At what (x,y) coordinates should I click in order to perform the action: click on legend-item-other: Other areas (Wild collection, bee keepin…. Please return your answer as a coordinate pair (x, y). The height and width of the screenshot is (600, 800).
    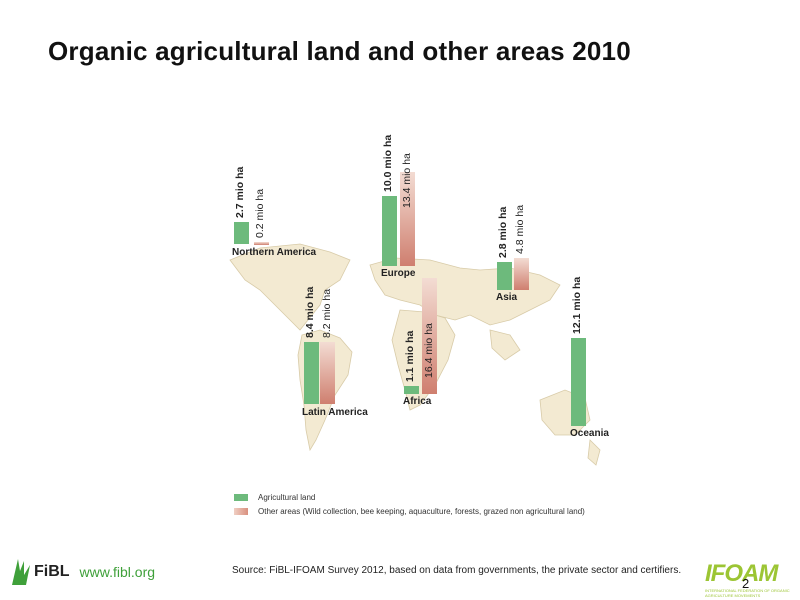
    Looking at the image, I should click on (409, 511).